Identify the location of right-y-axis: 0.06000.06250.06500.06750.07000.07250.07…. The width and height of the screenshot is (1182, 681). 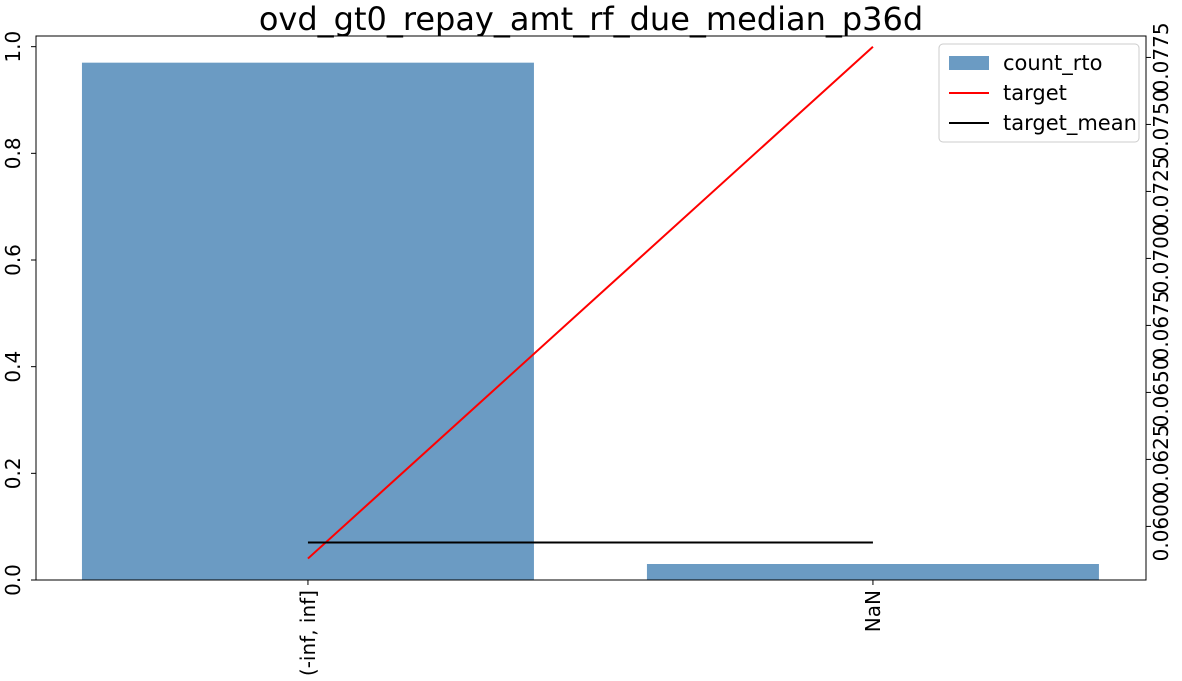
(1159, 291).